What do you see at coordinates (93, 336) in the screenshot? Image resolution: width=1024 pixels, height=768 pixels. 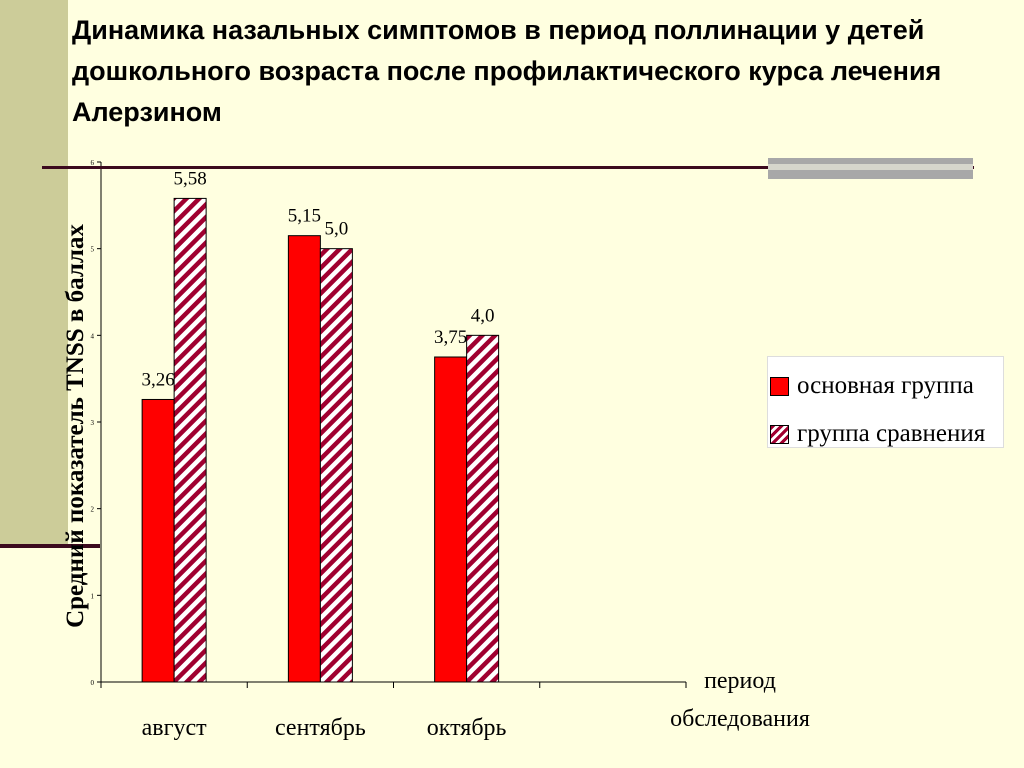 I see `y-tick-label: 4` at bounding box center [93, 336].